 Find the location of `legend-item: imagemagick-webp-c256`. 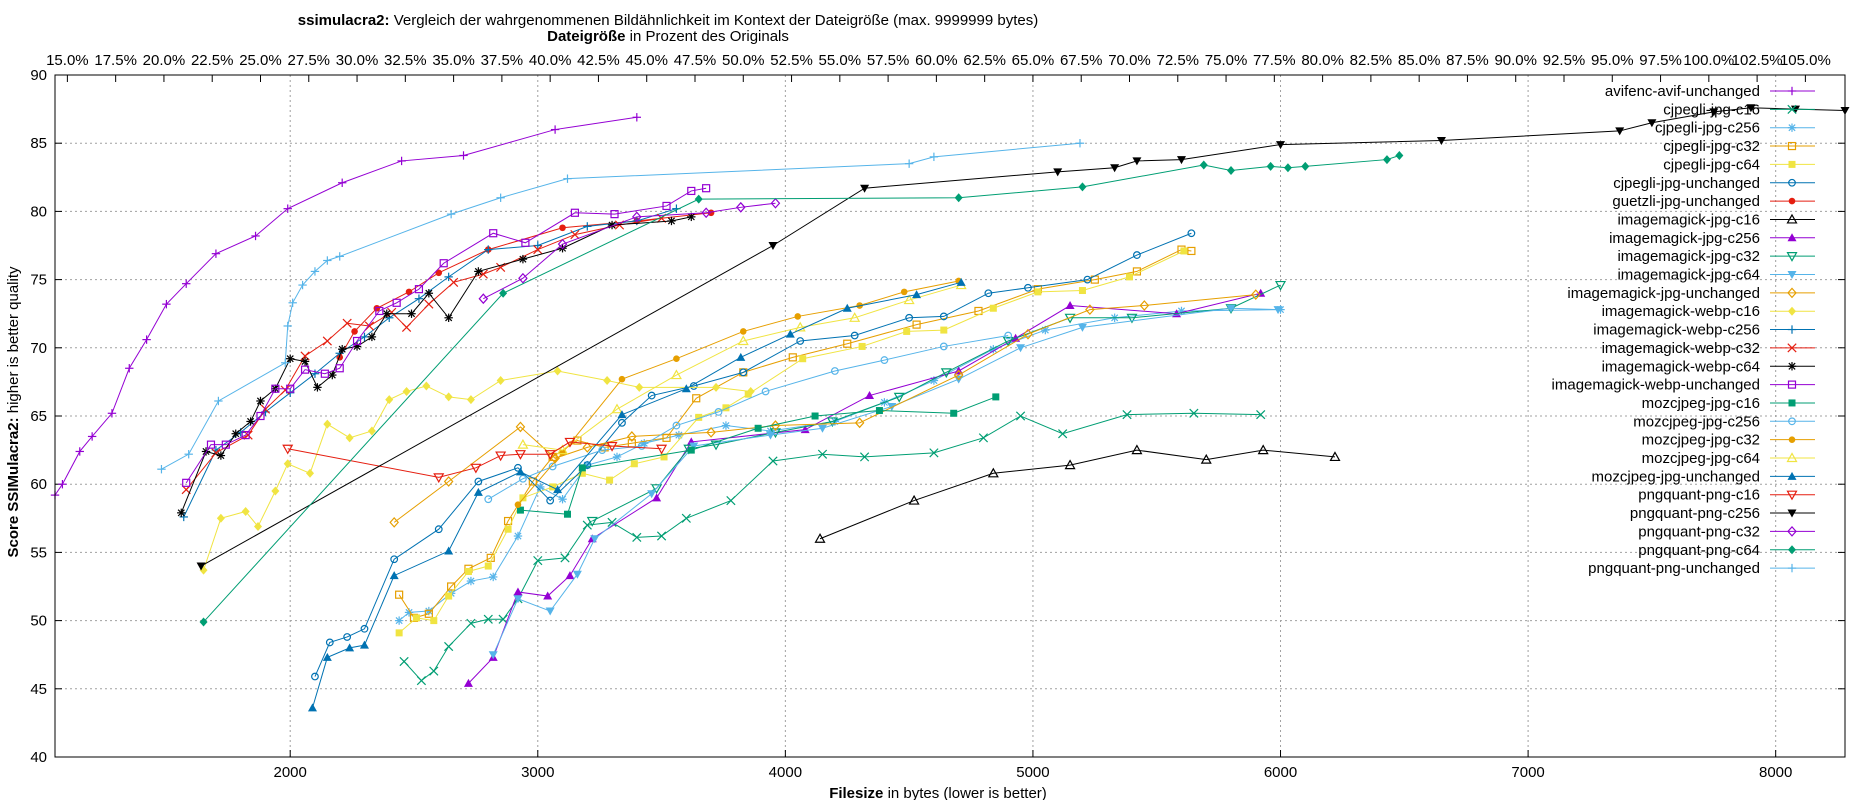

legend-item: imagemagick-webp-c256 is located at coordinates (1704, 330).